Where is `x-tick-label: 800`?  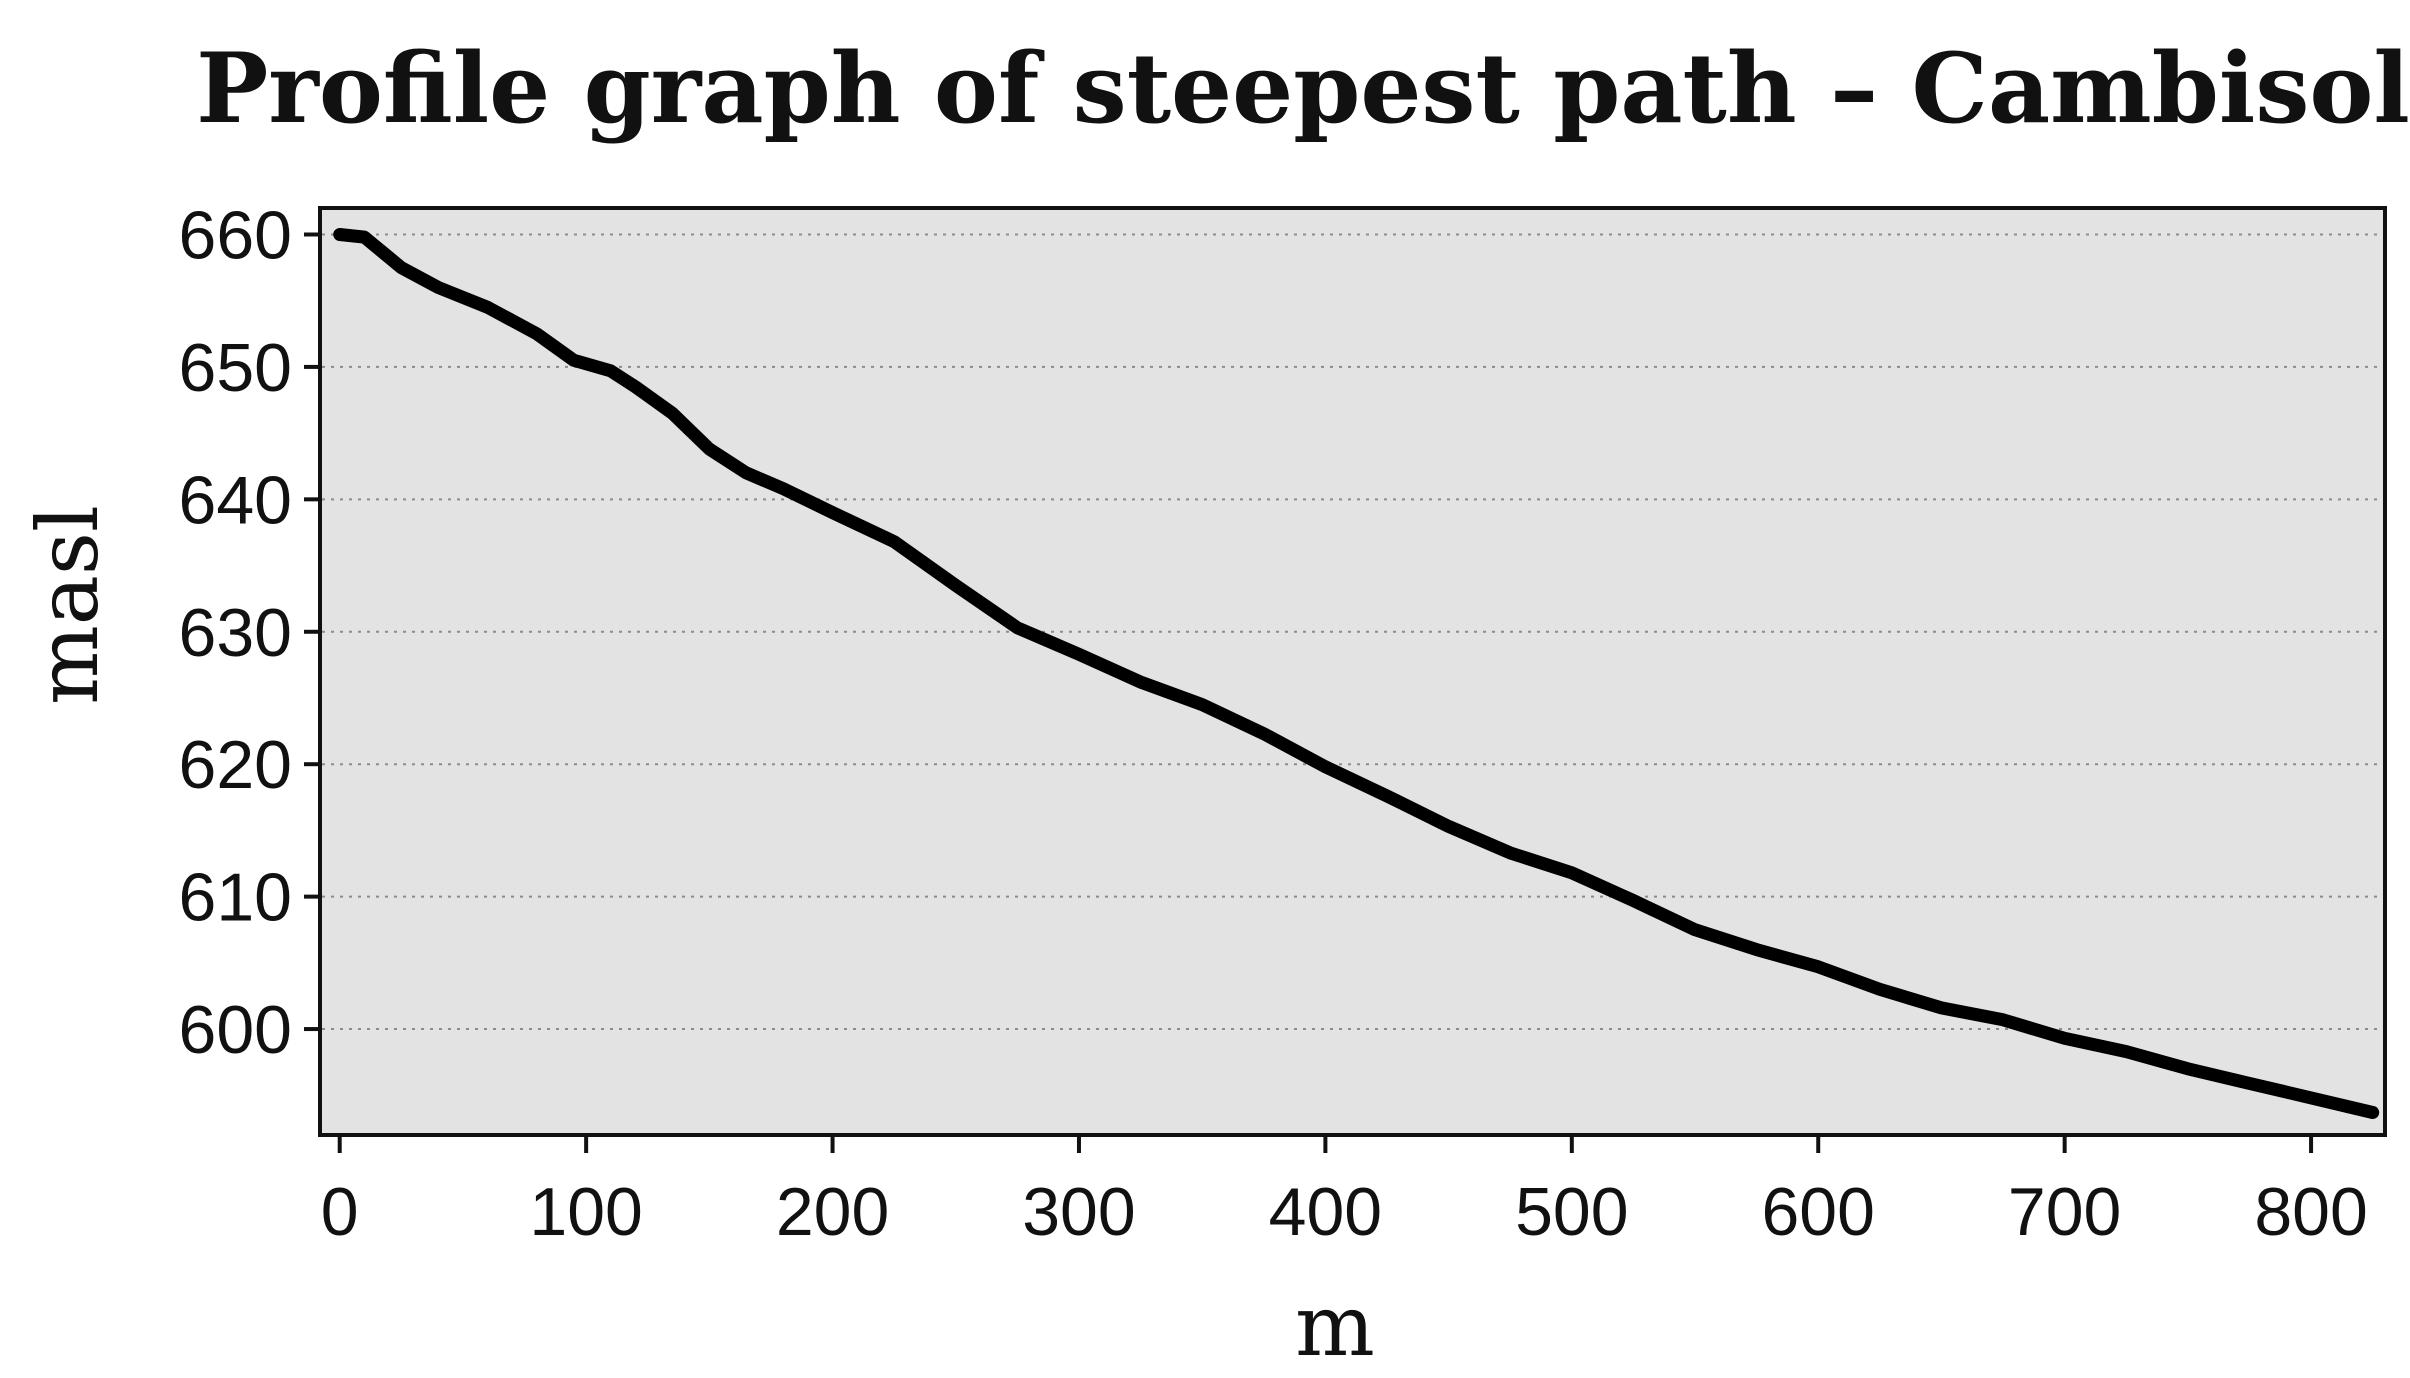
x-tick-label: 800 is located at coordinates (2310, 1212).